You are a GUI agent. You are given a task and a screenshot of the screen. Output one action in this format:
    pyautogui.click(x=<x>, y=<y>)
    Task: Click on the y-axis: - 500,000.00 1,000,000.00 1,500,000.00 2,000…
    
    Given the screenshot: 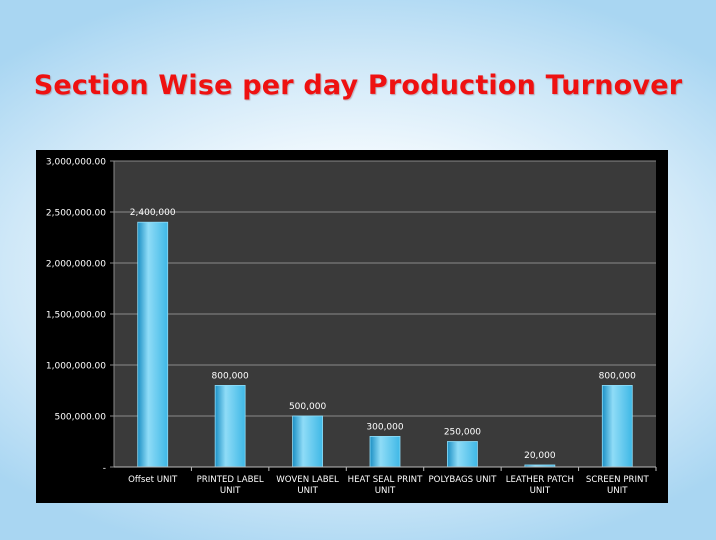 What is the action you would take?
    pyautogui.click(x=80, y=316)
    